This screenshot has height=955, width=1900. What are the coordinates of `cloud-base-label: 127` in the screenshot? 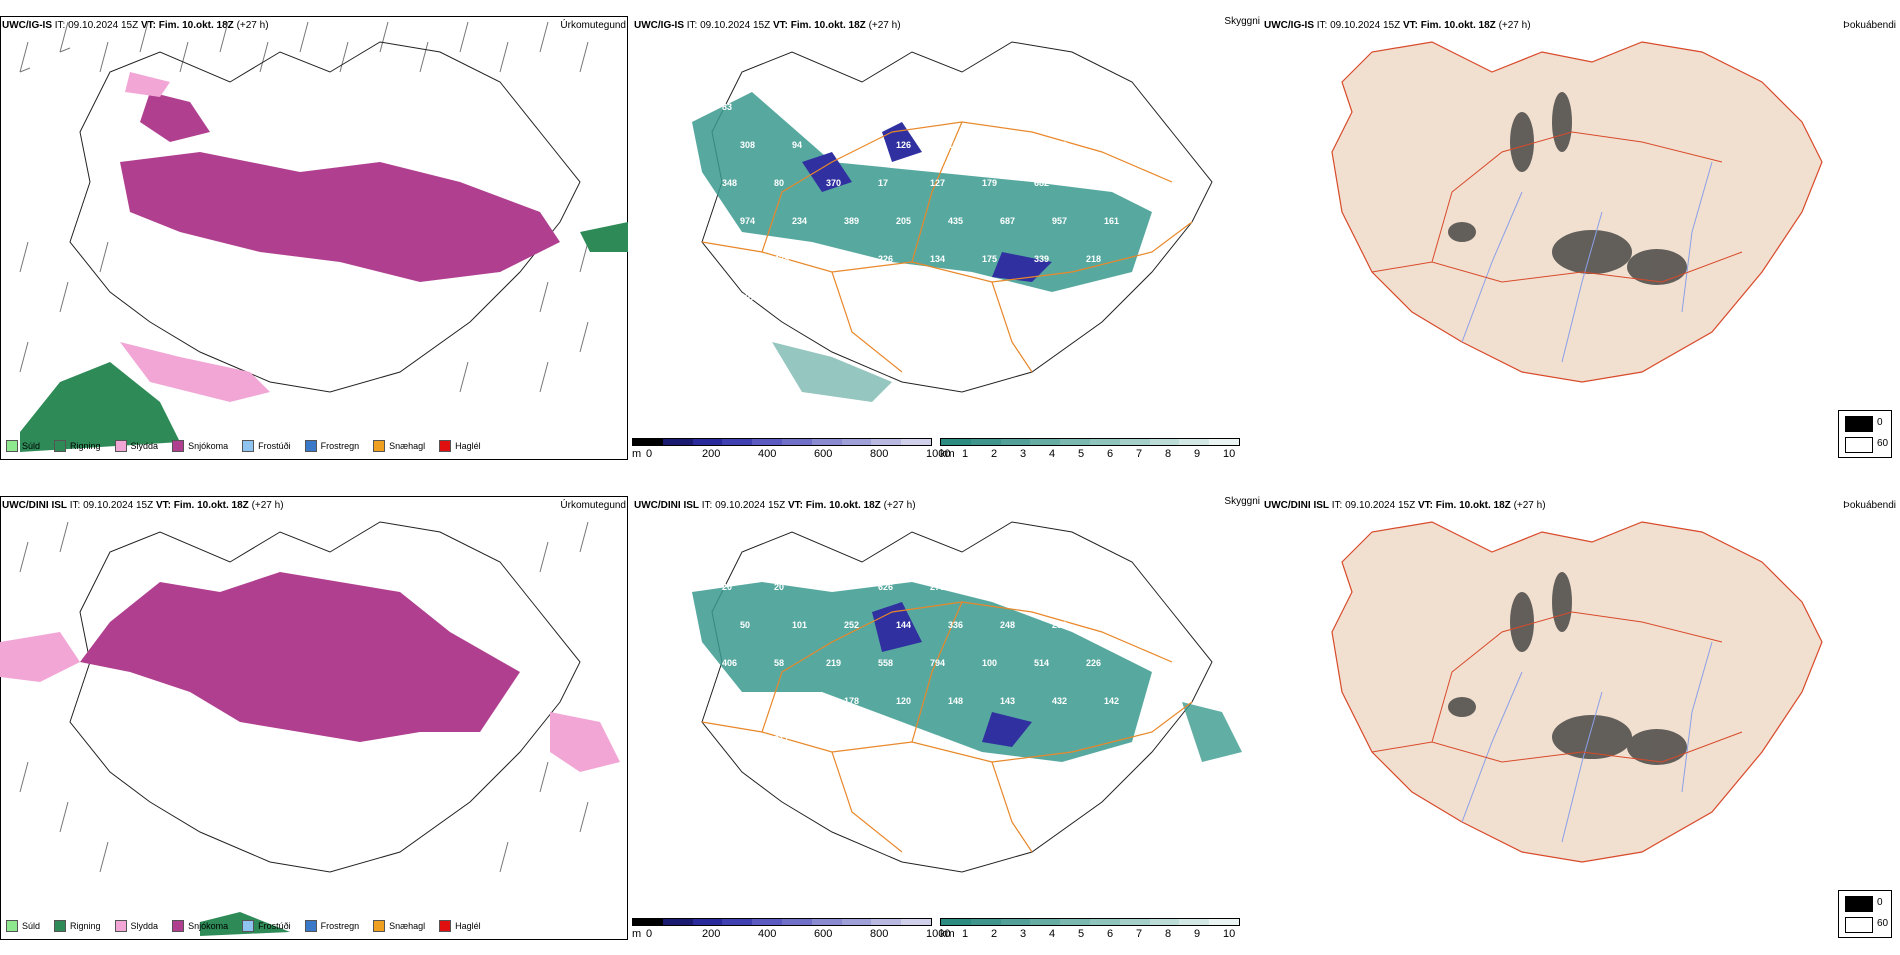 It's located at (938, 183).